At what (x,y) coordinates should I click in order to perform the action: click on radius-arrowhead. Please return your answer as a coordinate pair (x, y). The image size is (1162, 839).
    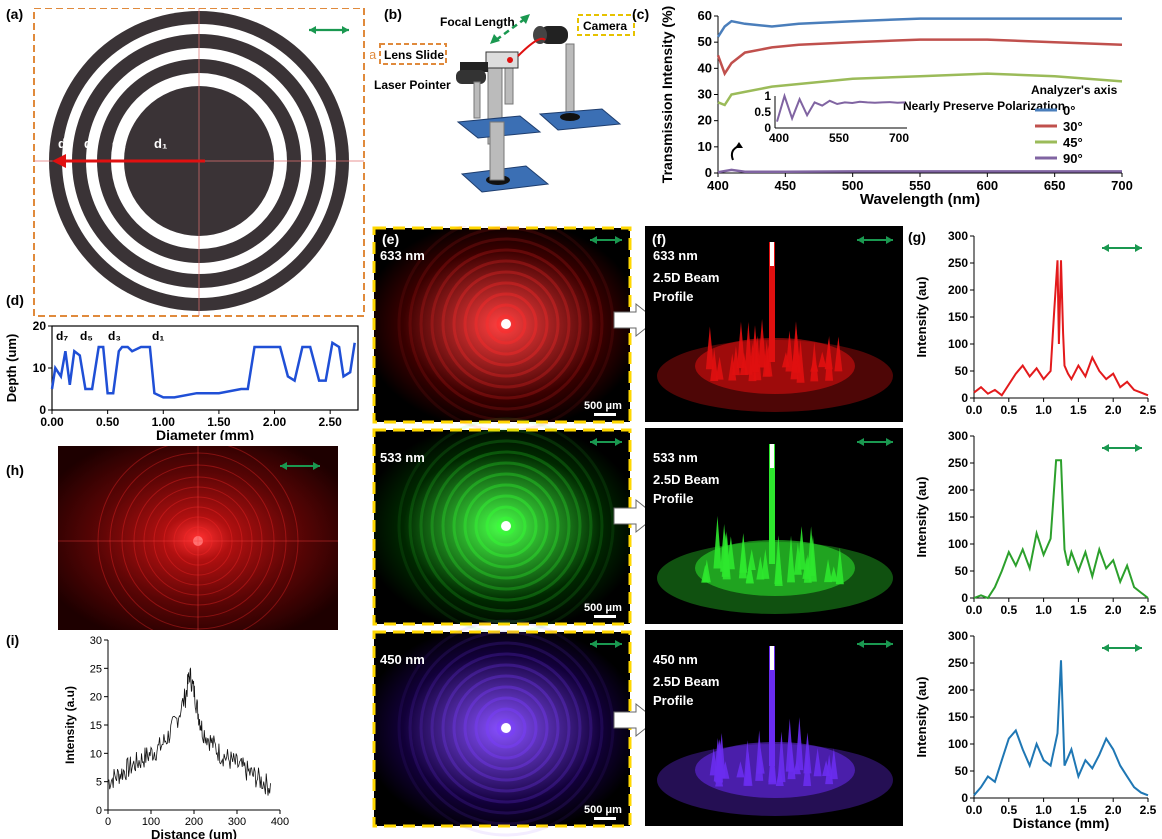
    Looking at the image, I should click on (59, 161).